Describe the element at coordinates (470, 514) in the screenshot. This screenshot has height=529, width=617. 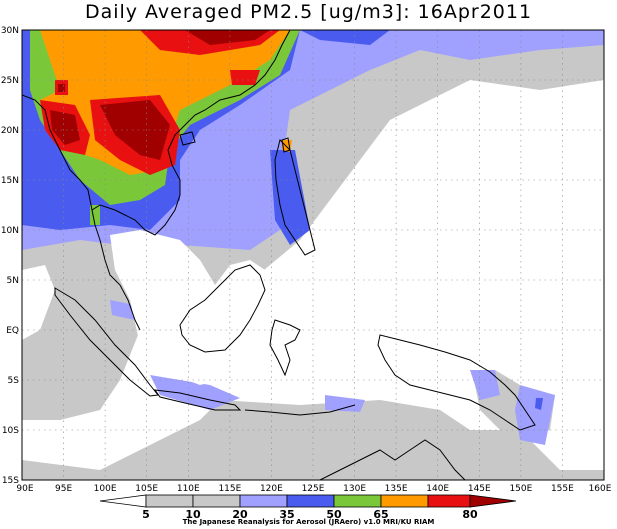
I see `colorbar-label: 80` at that location.